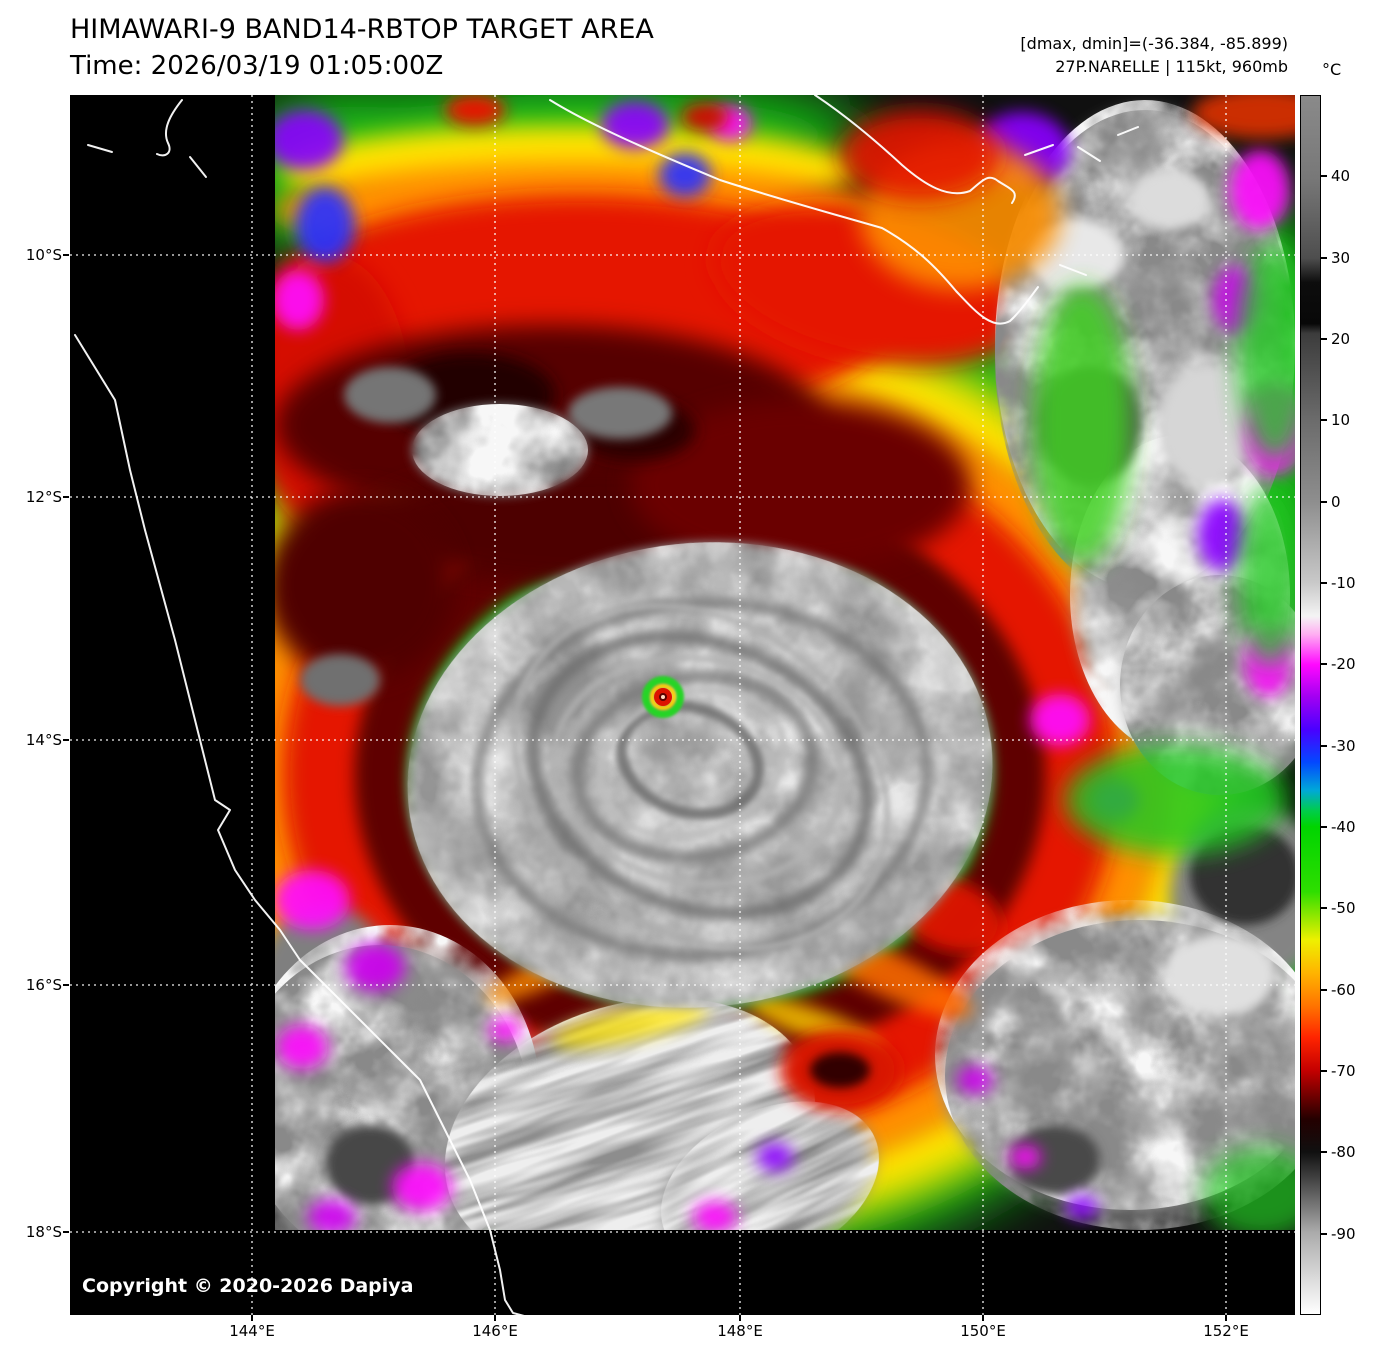 This screenshot has width=1388, height=1359. I want to click on colorbar-tick-label: 20, so click(1341, 339).